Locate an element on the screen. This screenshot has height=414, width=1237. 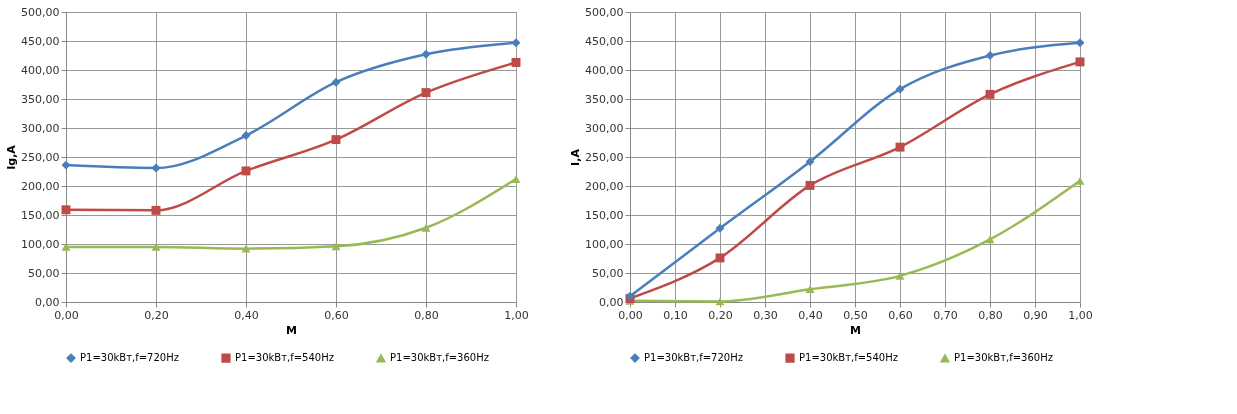
x-tick-label: 0,90 is located at coordinates (1035, 315).